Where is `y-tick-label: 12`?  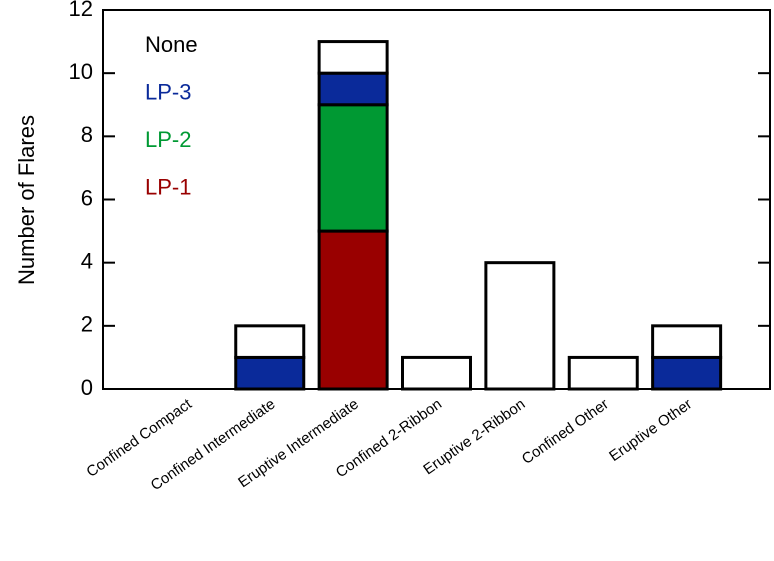 y-tick-label: 12 is located at coordinates (81, 10).